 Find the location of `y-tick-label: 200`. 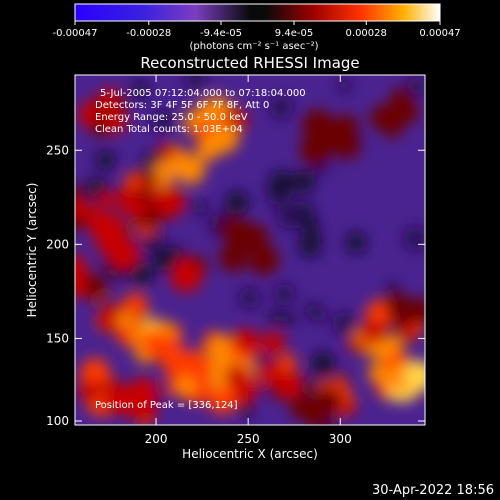

y-tick-label: 200 is located at coordinates (57, 244).